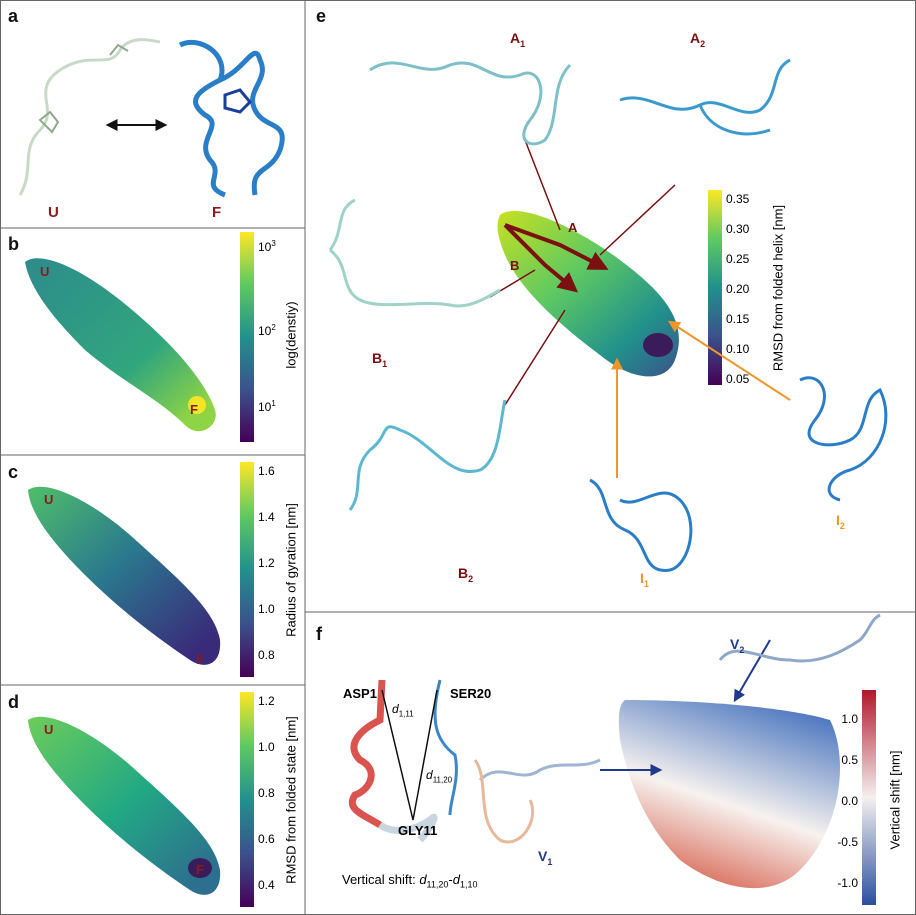 The width and height of the screenshot is (916, 915). Describe the element at coordinates (319, 634) in the screenshot. I see `panel-f-label: f` at that location.